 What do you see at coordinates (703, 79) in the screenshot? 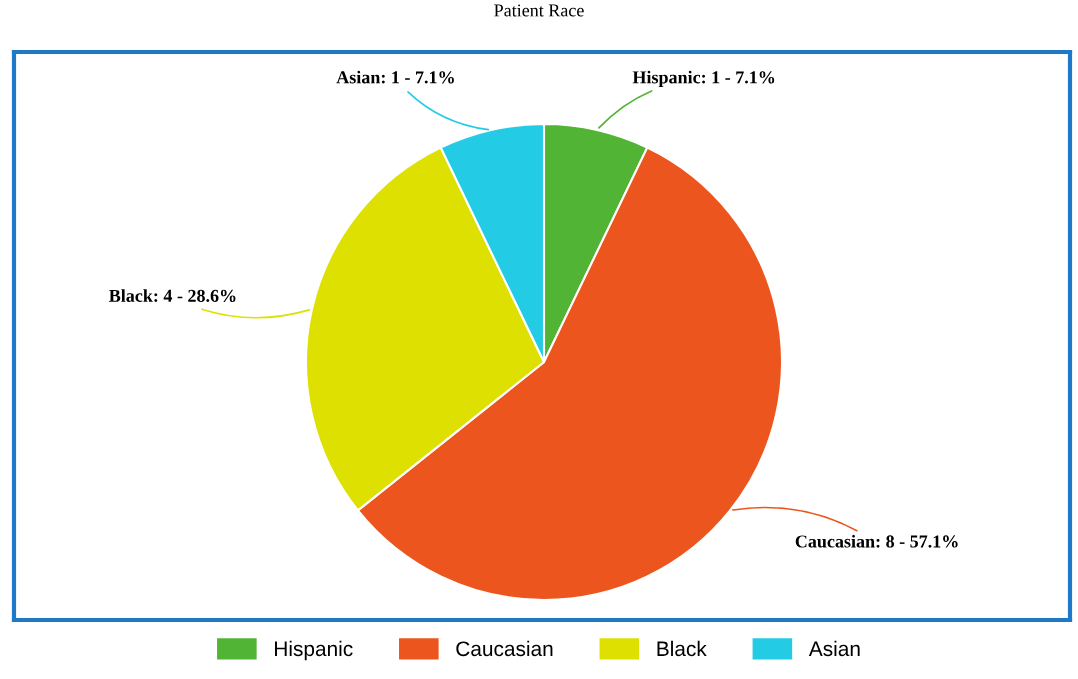
I see `data-label: Hispanic: 1 - 7.1%` at bounding box center [703, 79].